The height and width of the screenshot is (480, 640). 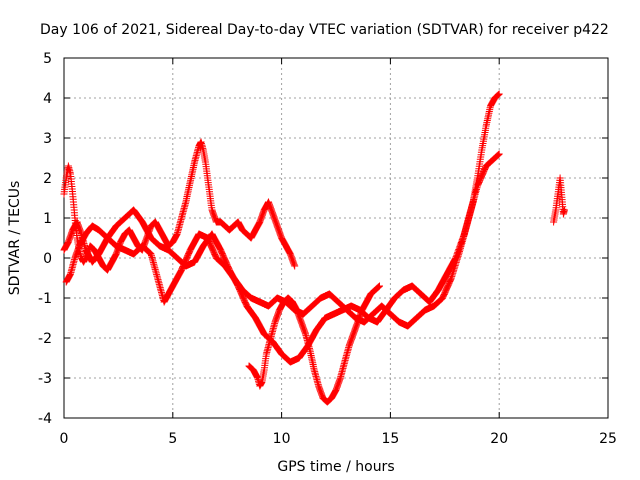 I want to click on y-axis-label: SDTVAR / TECUs, so click(x=15, y=238).